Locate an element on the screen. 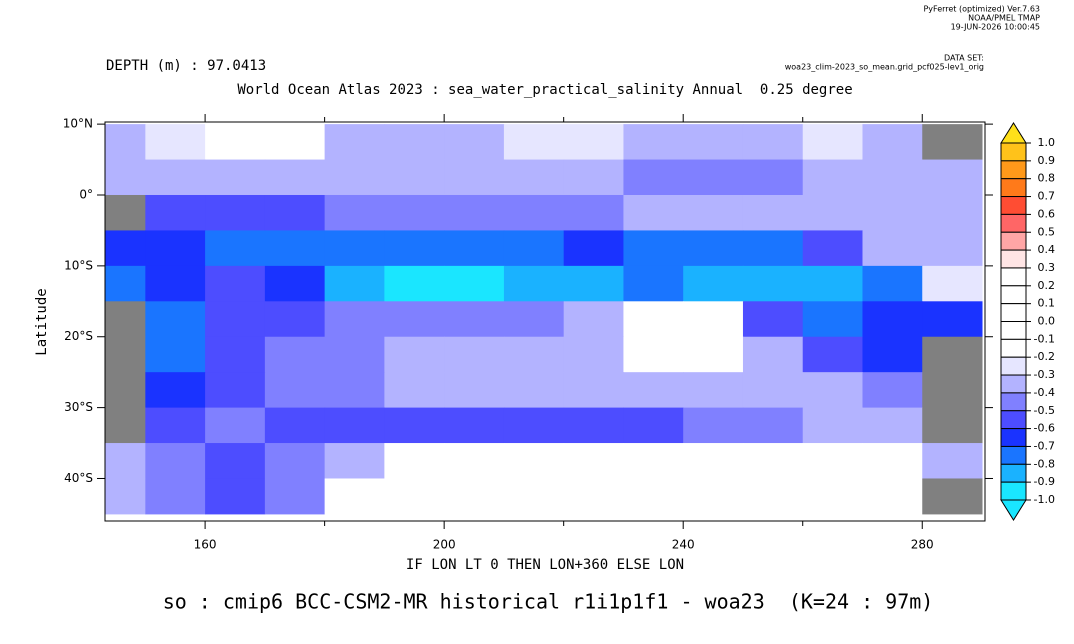 The height and width of the screenshot is (644, 1074). colorbar-label: -0.8 is located at coordinates (1044, 463).